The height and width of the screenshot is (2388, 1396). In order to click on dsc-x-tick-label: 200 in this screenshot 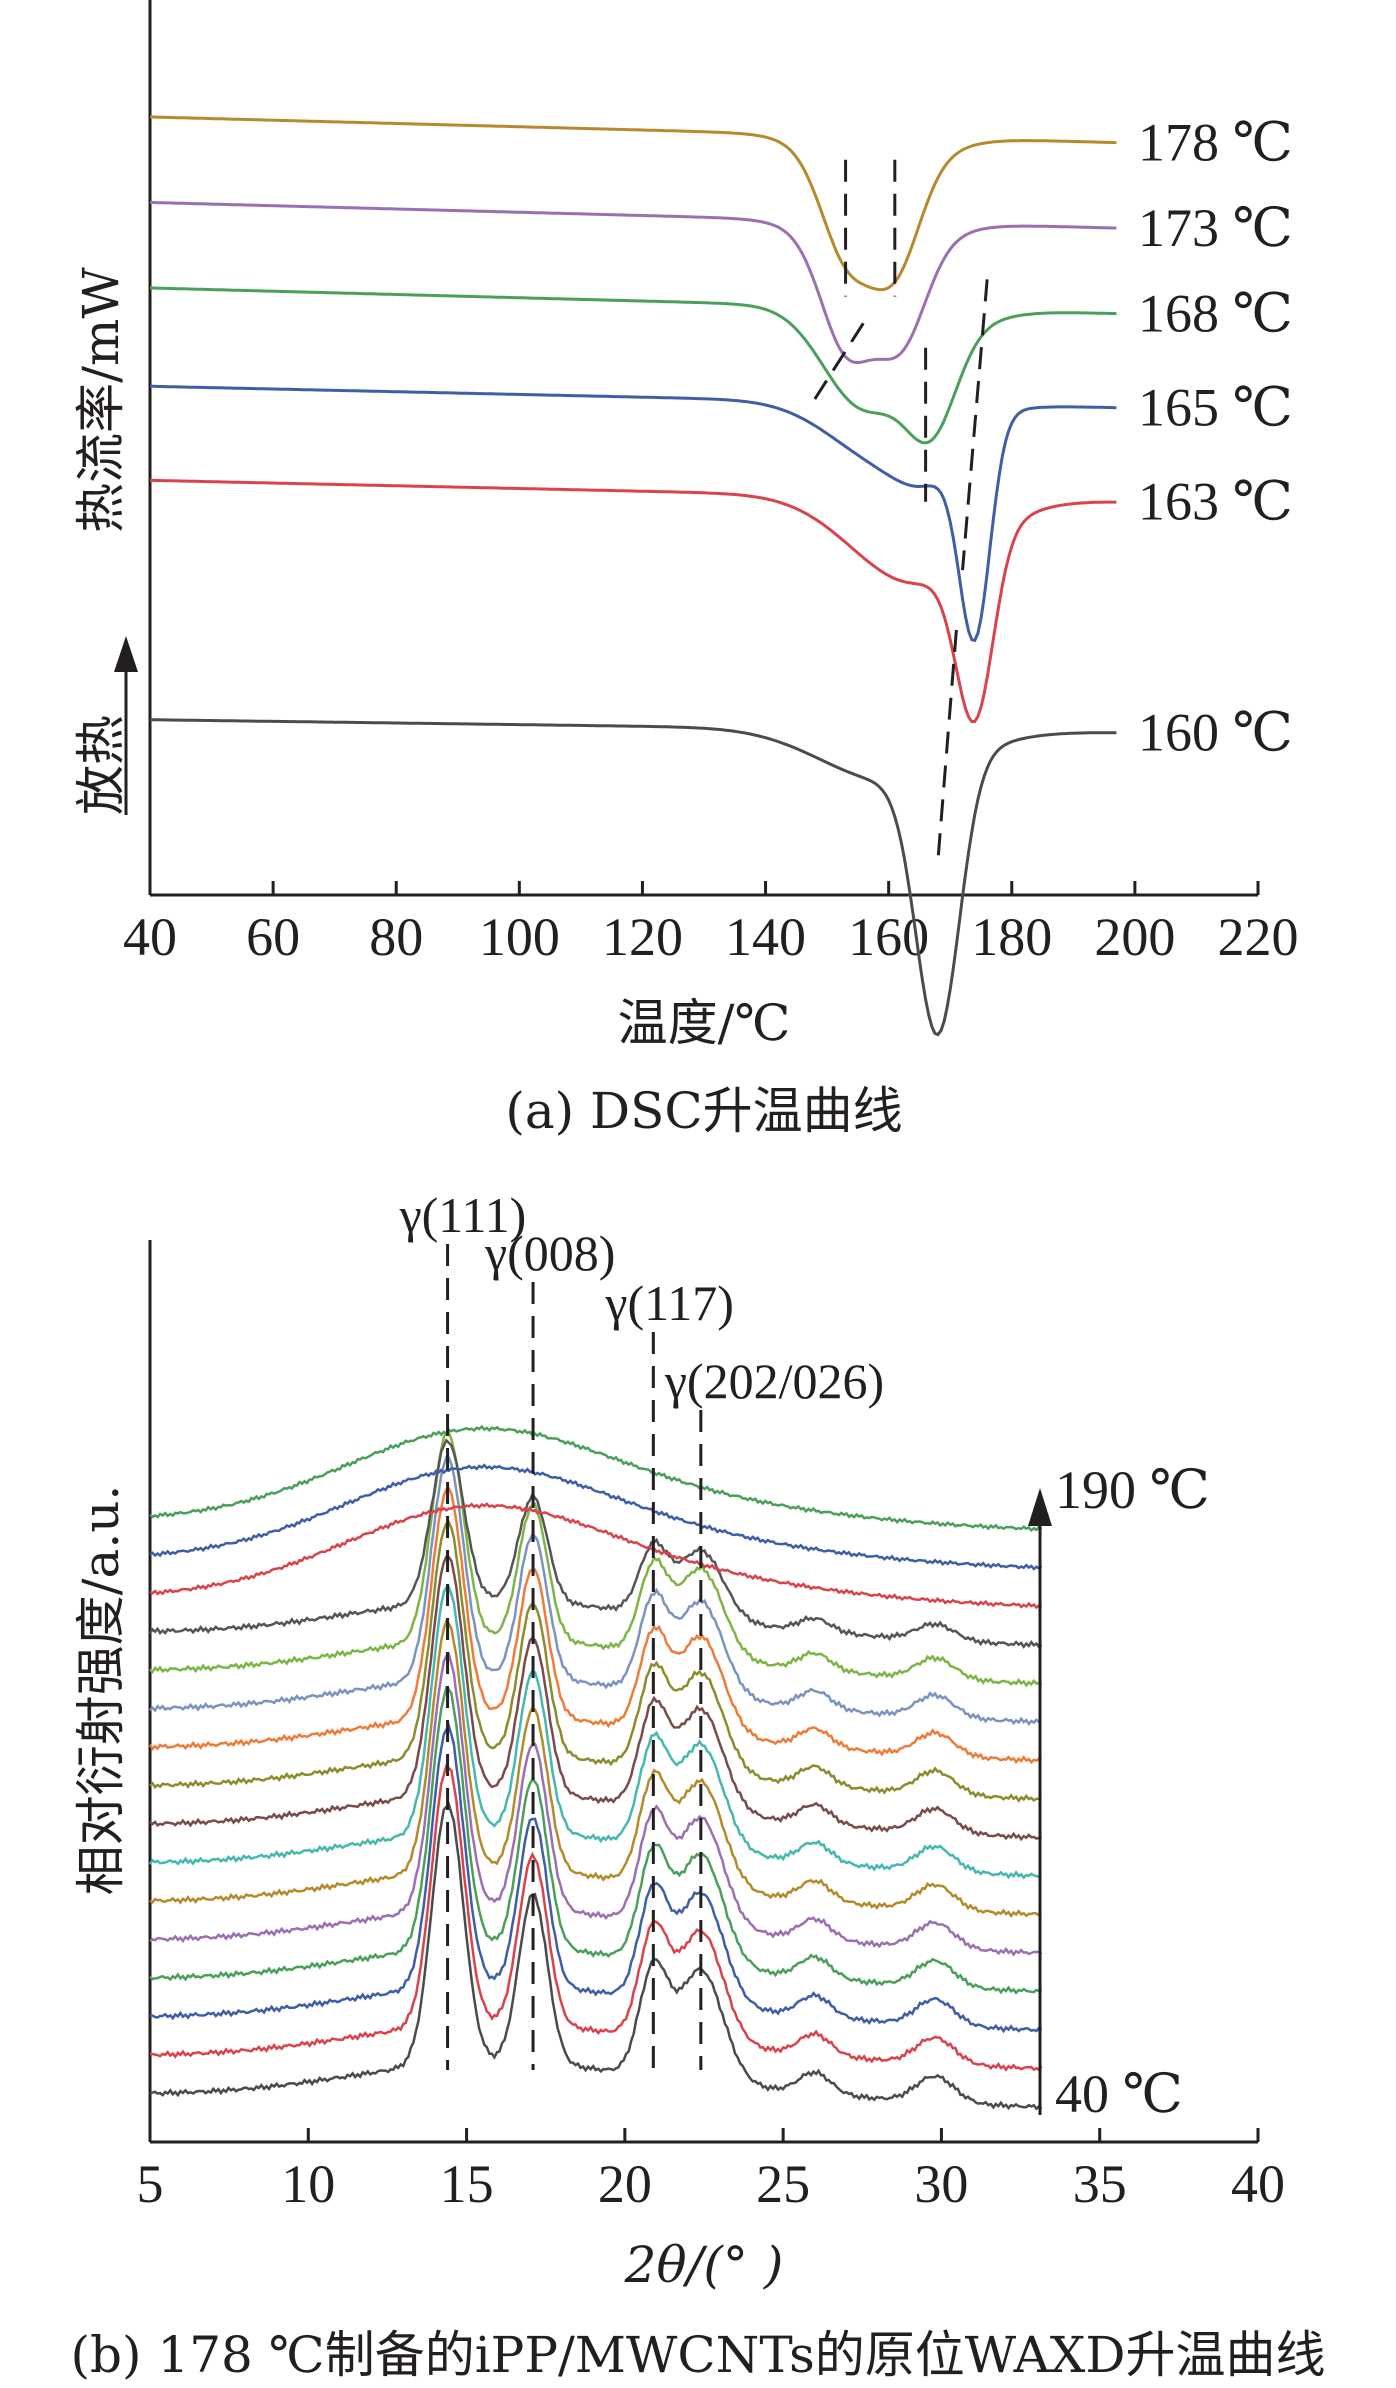, I will do `click(1134, 937)`.